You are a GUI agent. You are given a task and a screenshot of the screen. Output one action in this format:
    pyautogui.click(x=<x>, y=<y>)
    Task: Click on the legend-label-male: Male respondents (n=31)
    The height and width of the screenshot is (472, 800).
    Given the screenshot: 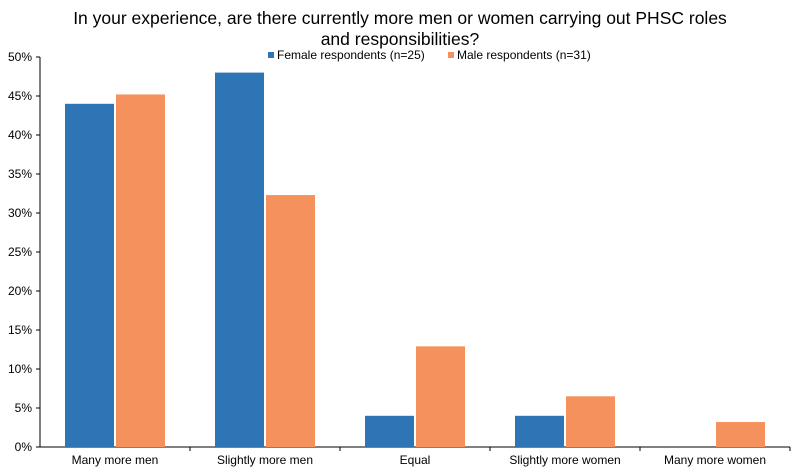 What is the action you would take?
    pyautogui.click(x=524, y=55)
    